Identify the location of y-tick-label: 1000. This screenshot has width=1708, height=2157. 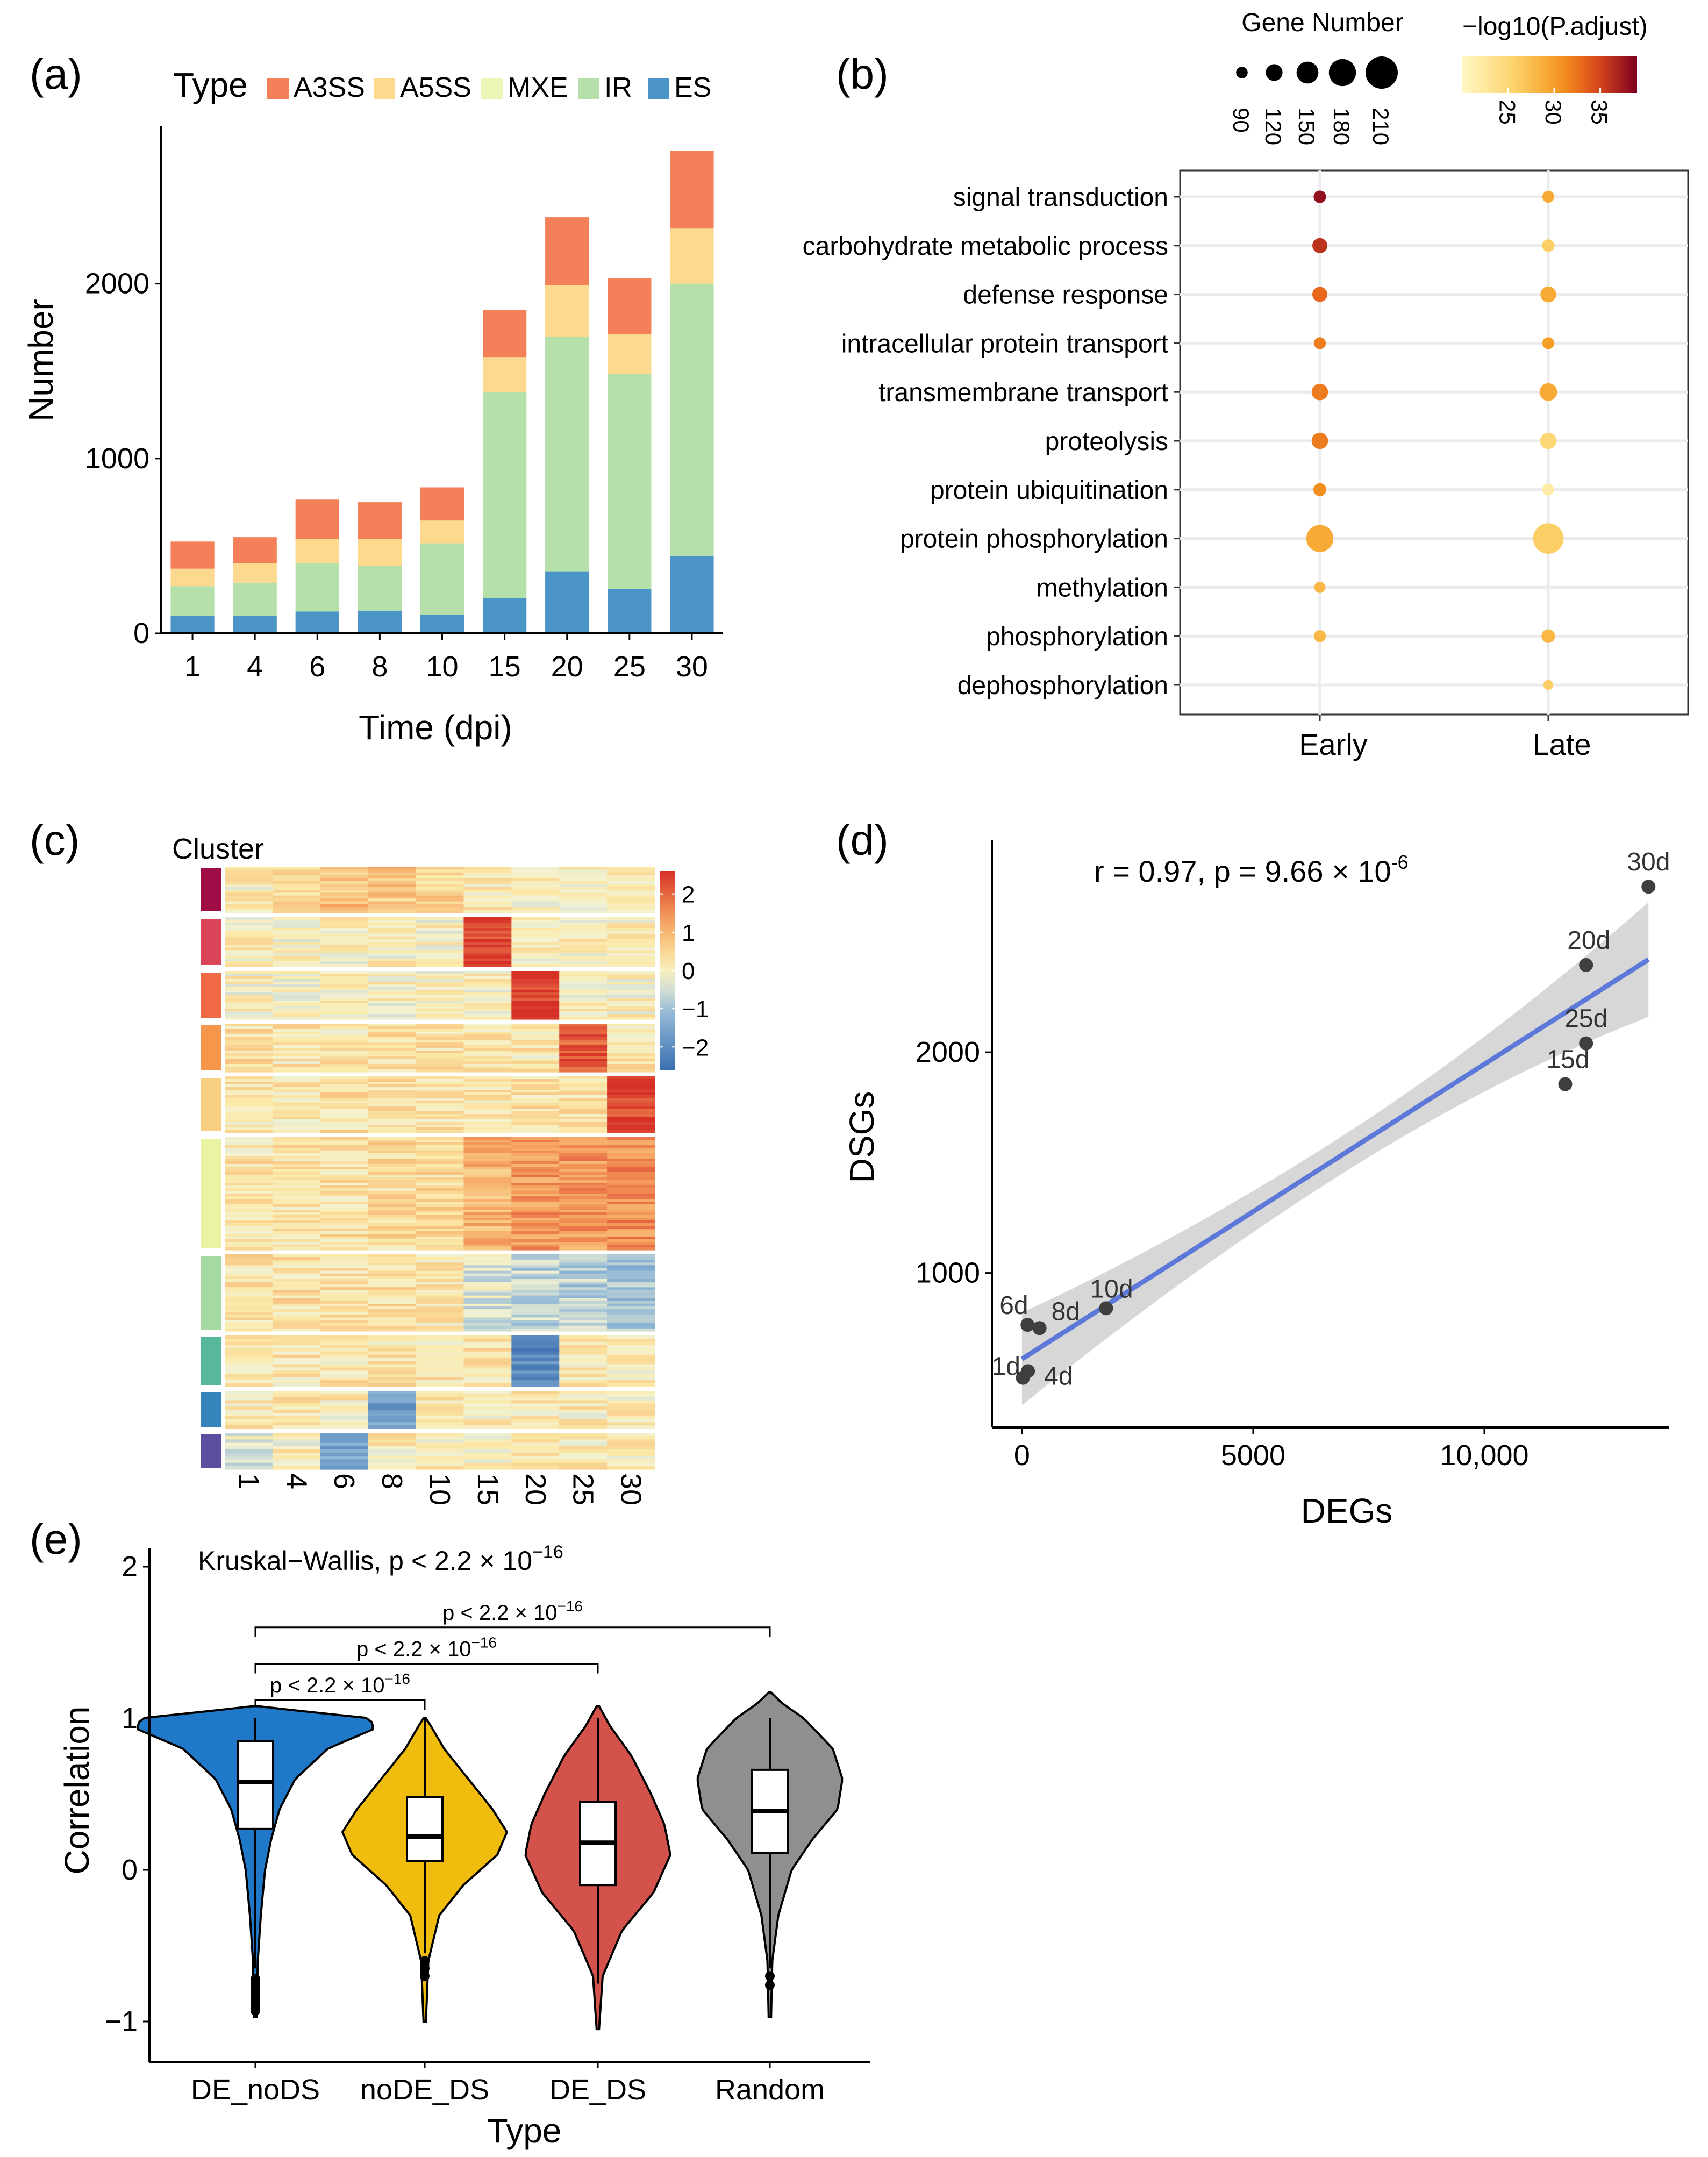
(948, 1273).